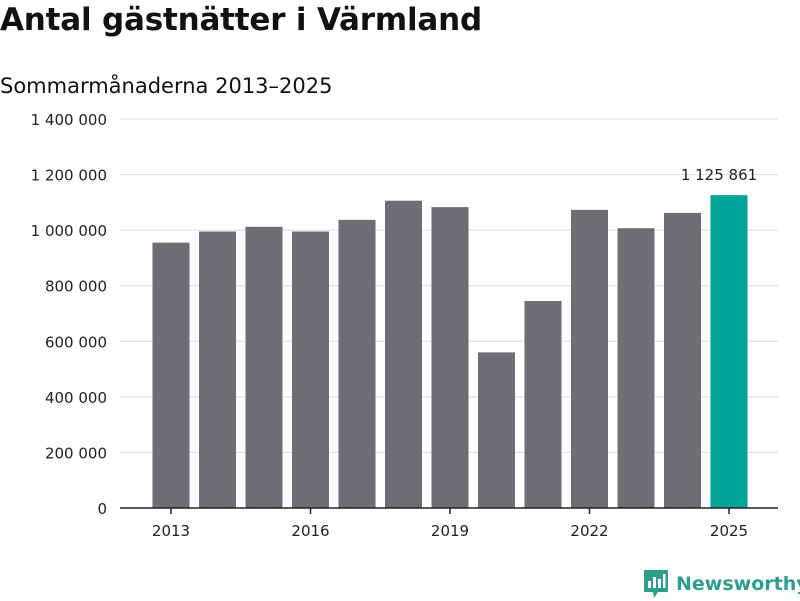 This screenshot has width=800, height=601. I want to click on chart-subtitle: Sommarmånaderna 2013–2025, so click(166, 86).